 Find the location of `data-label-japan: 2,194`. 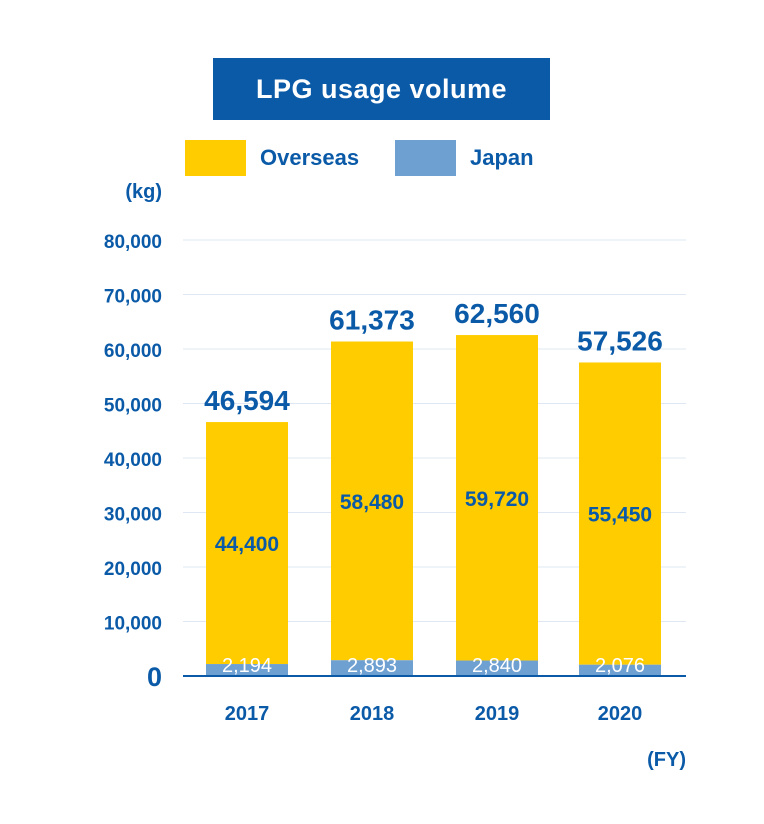

data-label-japan: 2,194 is located at coordinates (247, 666).